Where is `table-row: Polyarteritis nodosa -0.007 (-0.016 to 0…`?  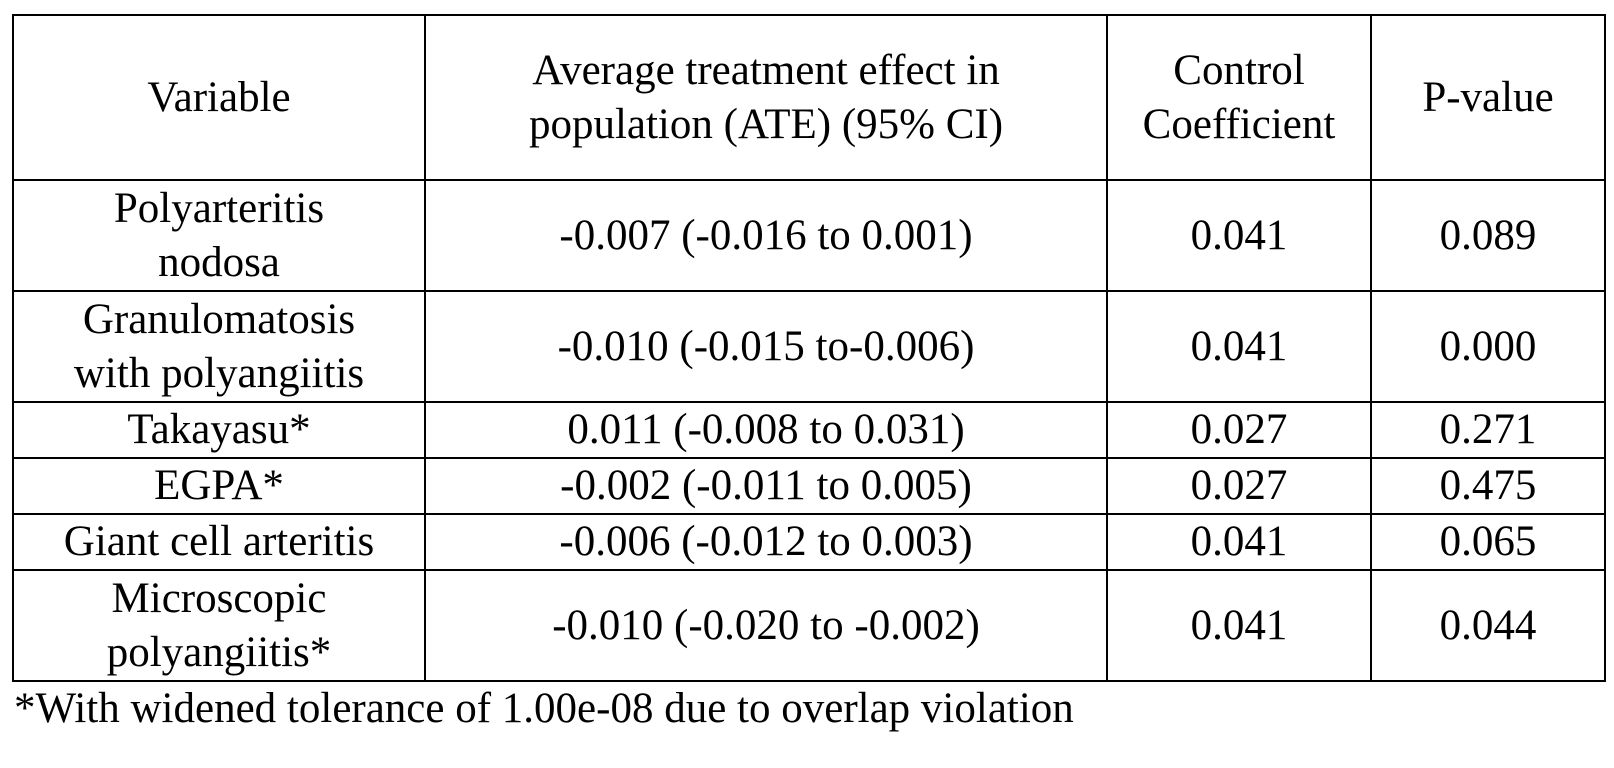 table-row: Polyarteritis nodosa -0.007 (-0.016 to 0… is located at coordinates (809, 235).